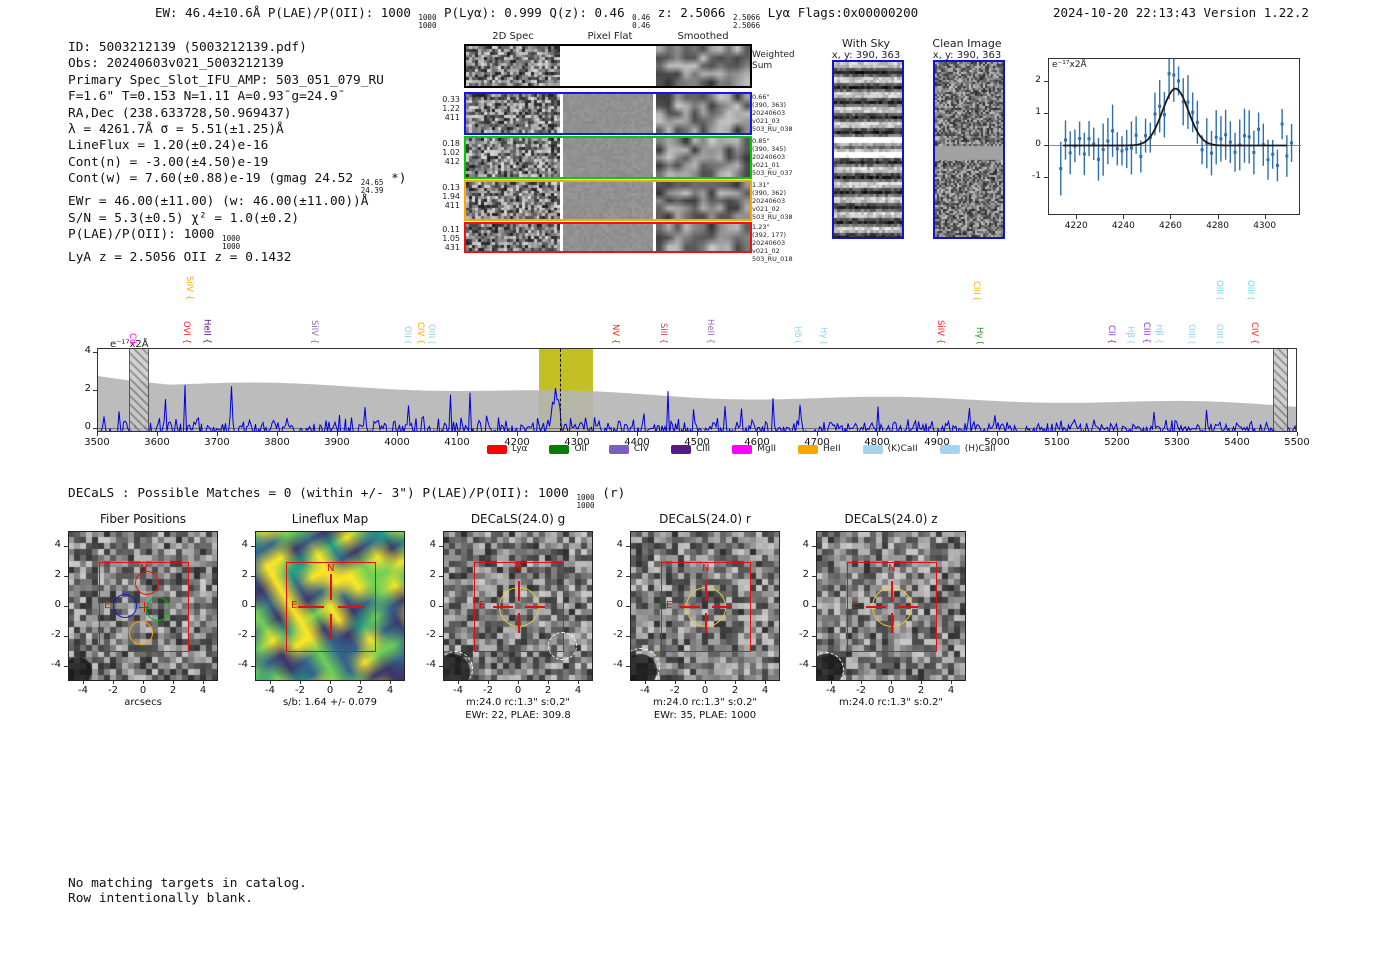 The width and height of the screenshot is (1400, 953). Describe the element at coordinates (610, 36) in the screenshot. I see `spec2d-column-header: Pixel Flat` at that location.